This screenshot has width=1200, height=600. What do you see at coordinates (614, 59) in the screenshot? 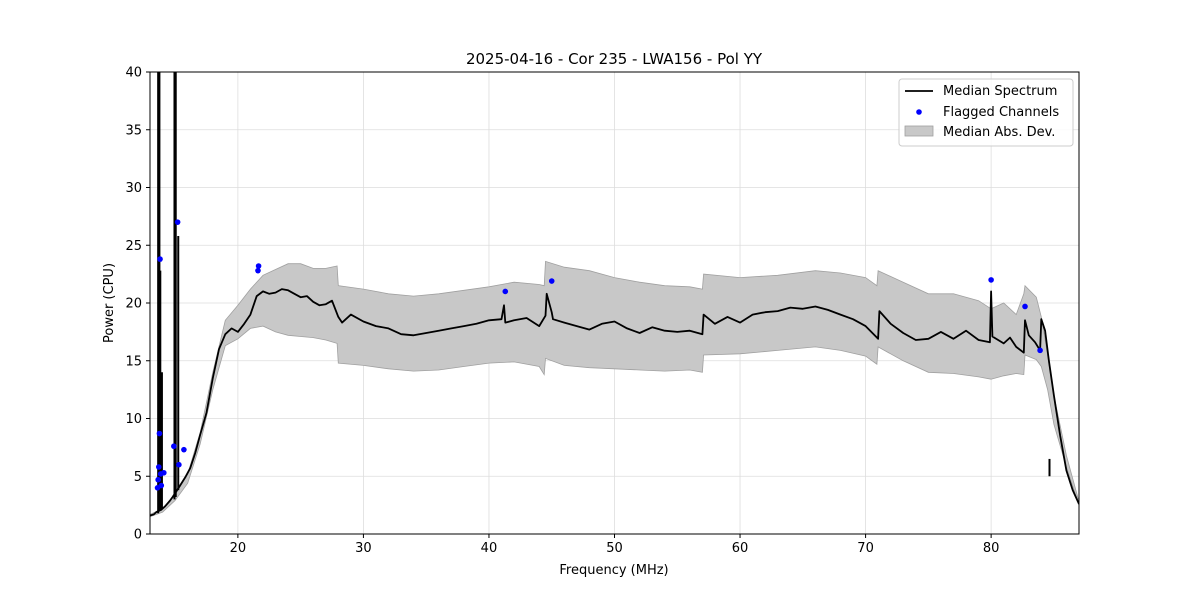
I see `chart-title: 2025-04-16 - Cor 235 - LWA156 - Pol YY` at bounding box center [614, 59].